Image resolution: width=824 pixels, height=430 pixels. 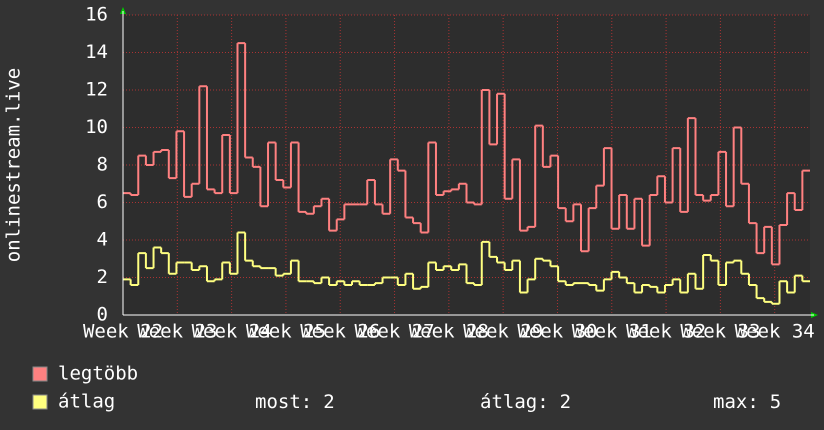 I want to click on x-tick-label: Week 23, so click(x=177, y=332).